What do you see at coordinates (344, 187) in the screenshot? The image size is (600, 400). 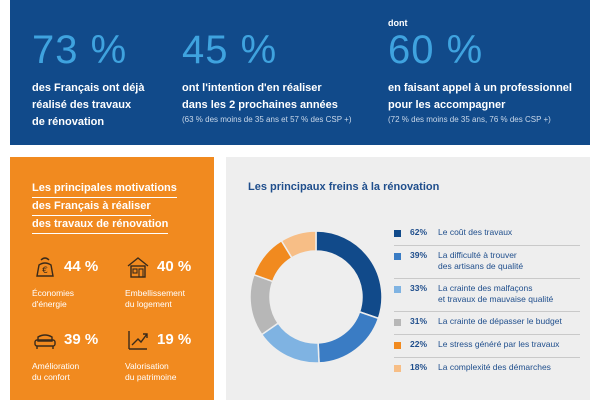 I see `obstacles-title: Les principaux freins à la rénovation` at bounding box center [344, 187].